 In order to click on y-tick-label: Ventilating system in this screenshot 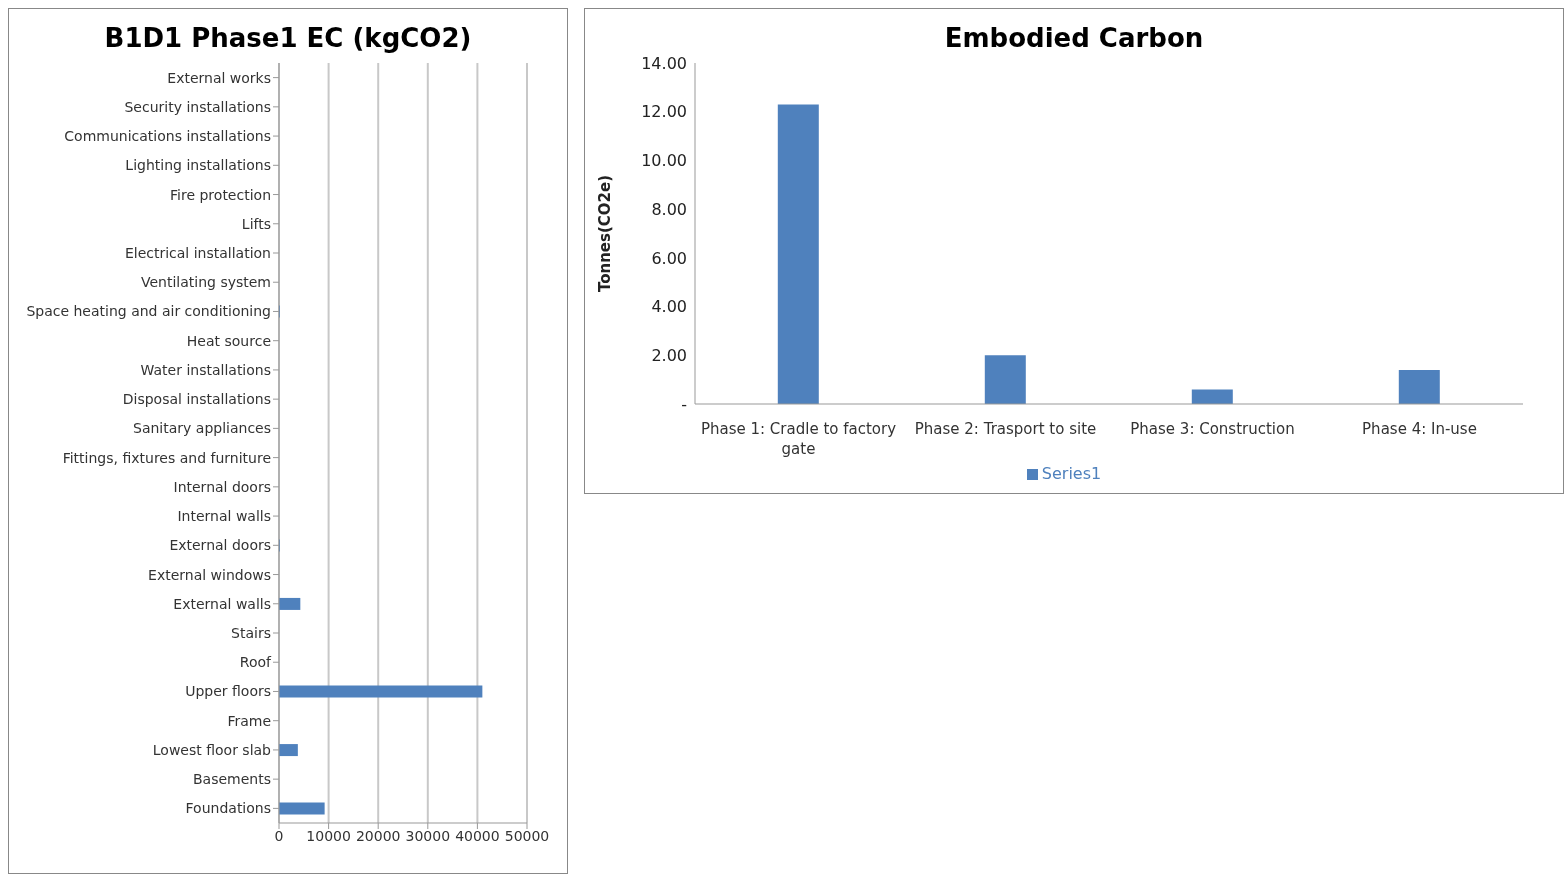, I will do `click(205, 282)`.